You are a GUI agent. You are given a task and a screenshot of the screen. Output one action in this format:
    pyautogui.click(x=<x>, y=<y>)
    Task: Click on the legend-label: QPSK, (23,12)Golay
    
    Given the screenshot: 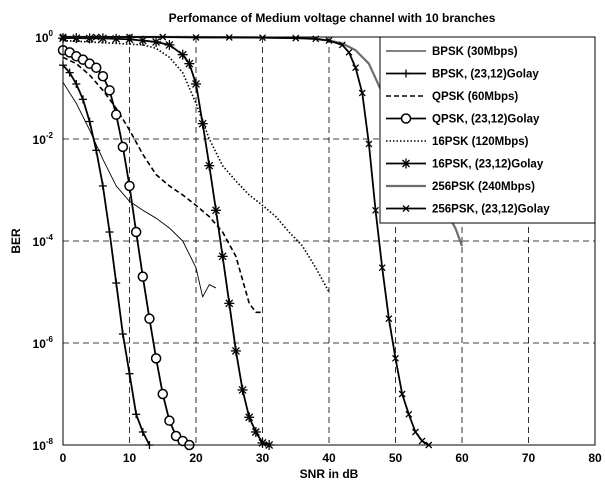 What is the action you would take?
    pyautogui.click(x=486, y=120)
    